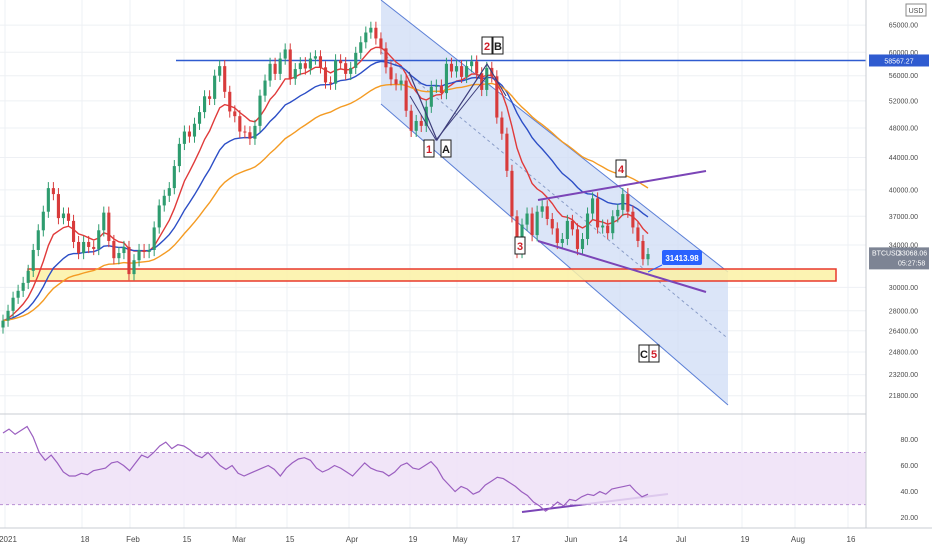  What do you see at coordinates (903, 288) in the screenshot?
I see `price-tick-10: 30000.00` at bounding box center [903, 288].